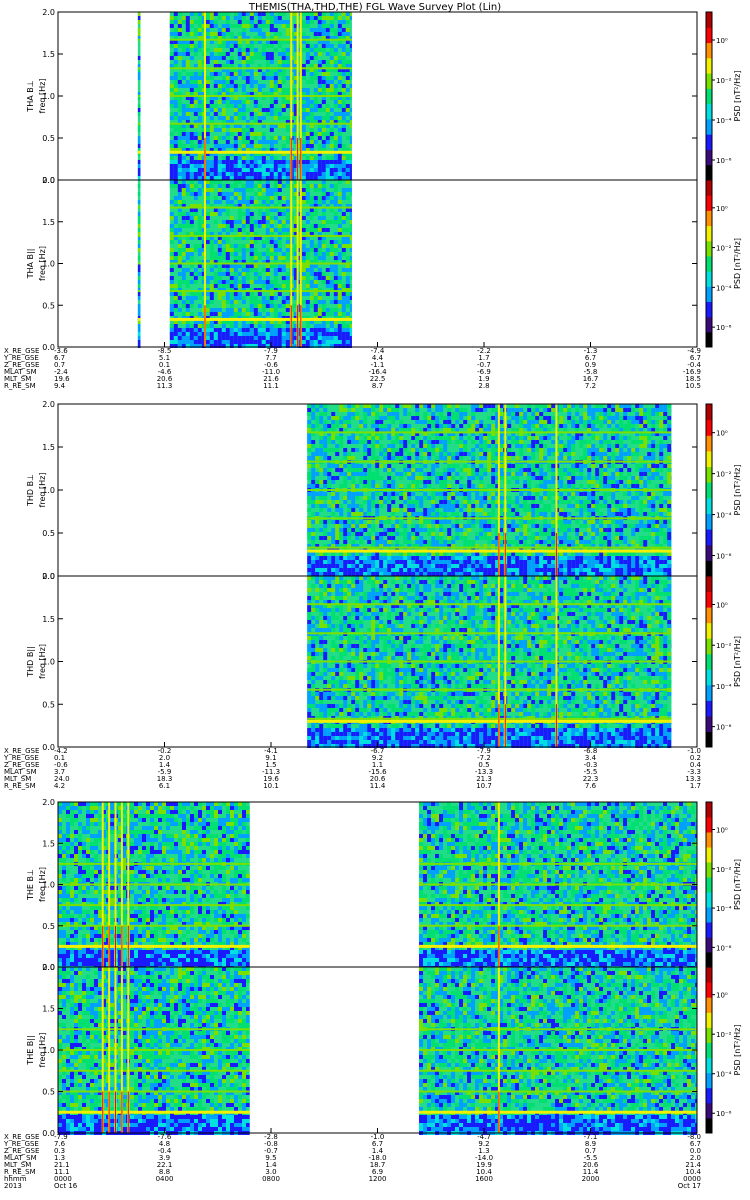 This screenshot has height=1200, width=750. Describe the element at coordinates (591, 351) in the screenshot. I see `ephemeris-value: -1.3` at that location.